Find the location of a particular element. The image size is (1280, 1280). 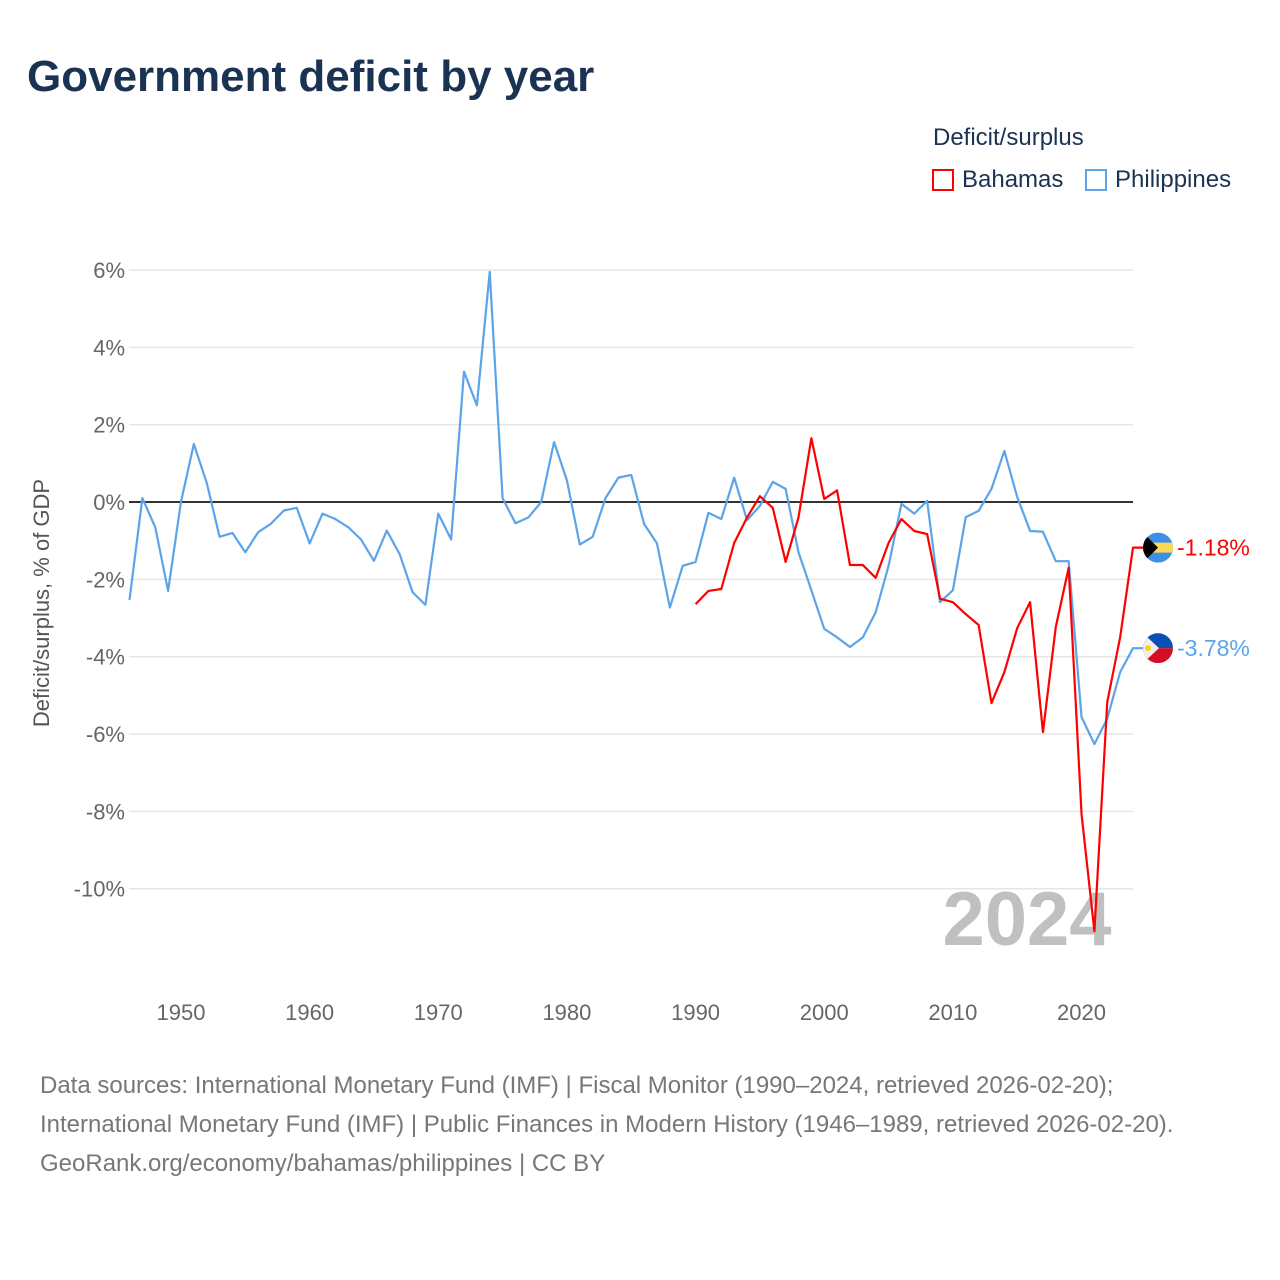

y-tick-label: 4% is located at coordinates (109, 347).